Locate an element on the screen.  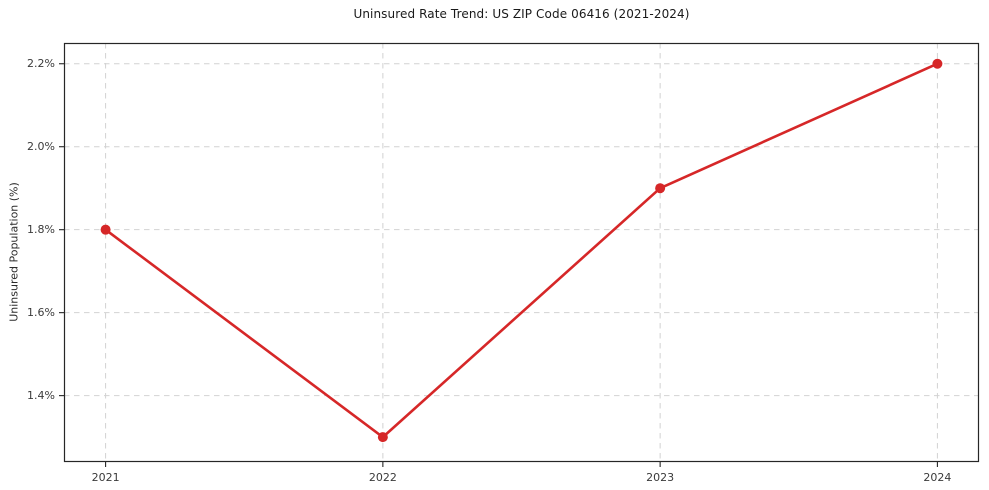
y-tick-label: 2.2% is located at coordinates (41, 63).